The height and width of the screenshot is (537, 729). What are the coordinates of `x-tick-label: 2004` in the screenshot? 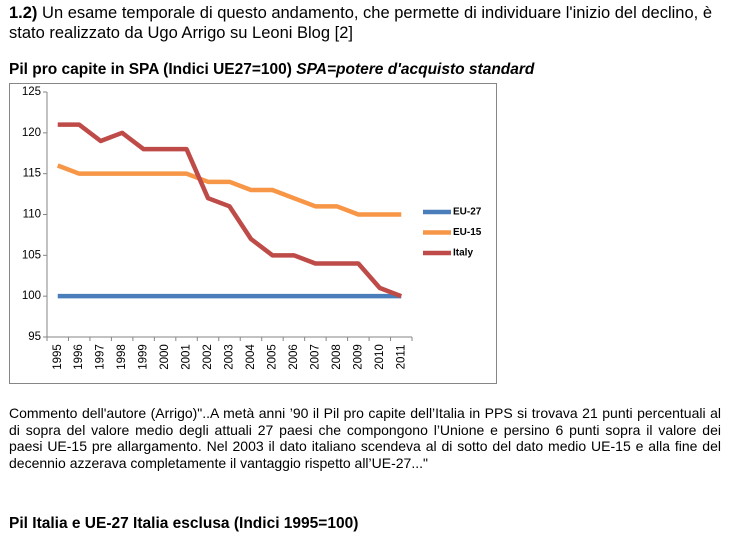 It's located at (251, 357).